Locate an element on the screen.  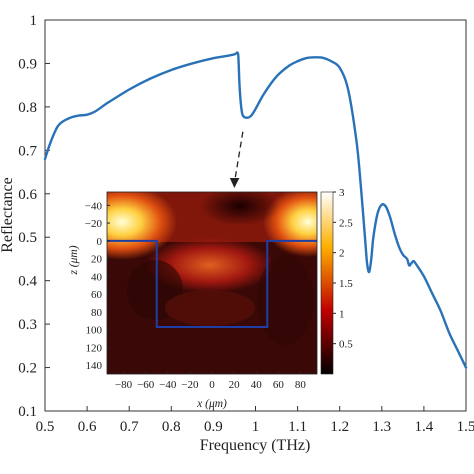
x-axis: 0.5 0.6 0.7 0.8 0.9 1 1.1 1.2 1.3 1.4 1.5 is located at coordinates (255, 420).